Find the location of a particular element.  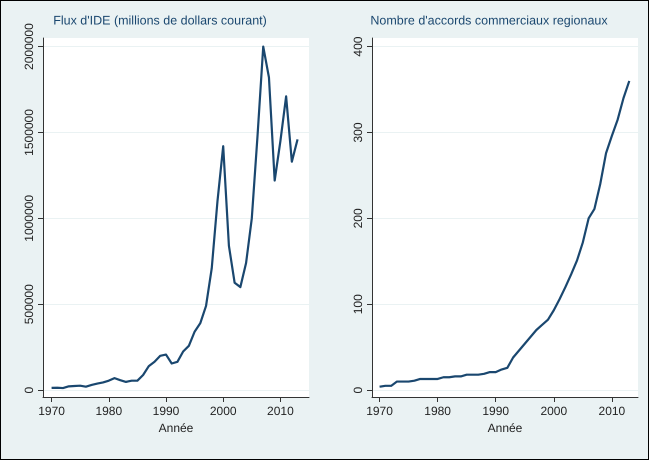

chart-title: Flux d'IDE (millions de dollars courant) is located at coordinates (160, 21).